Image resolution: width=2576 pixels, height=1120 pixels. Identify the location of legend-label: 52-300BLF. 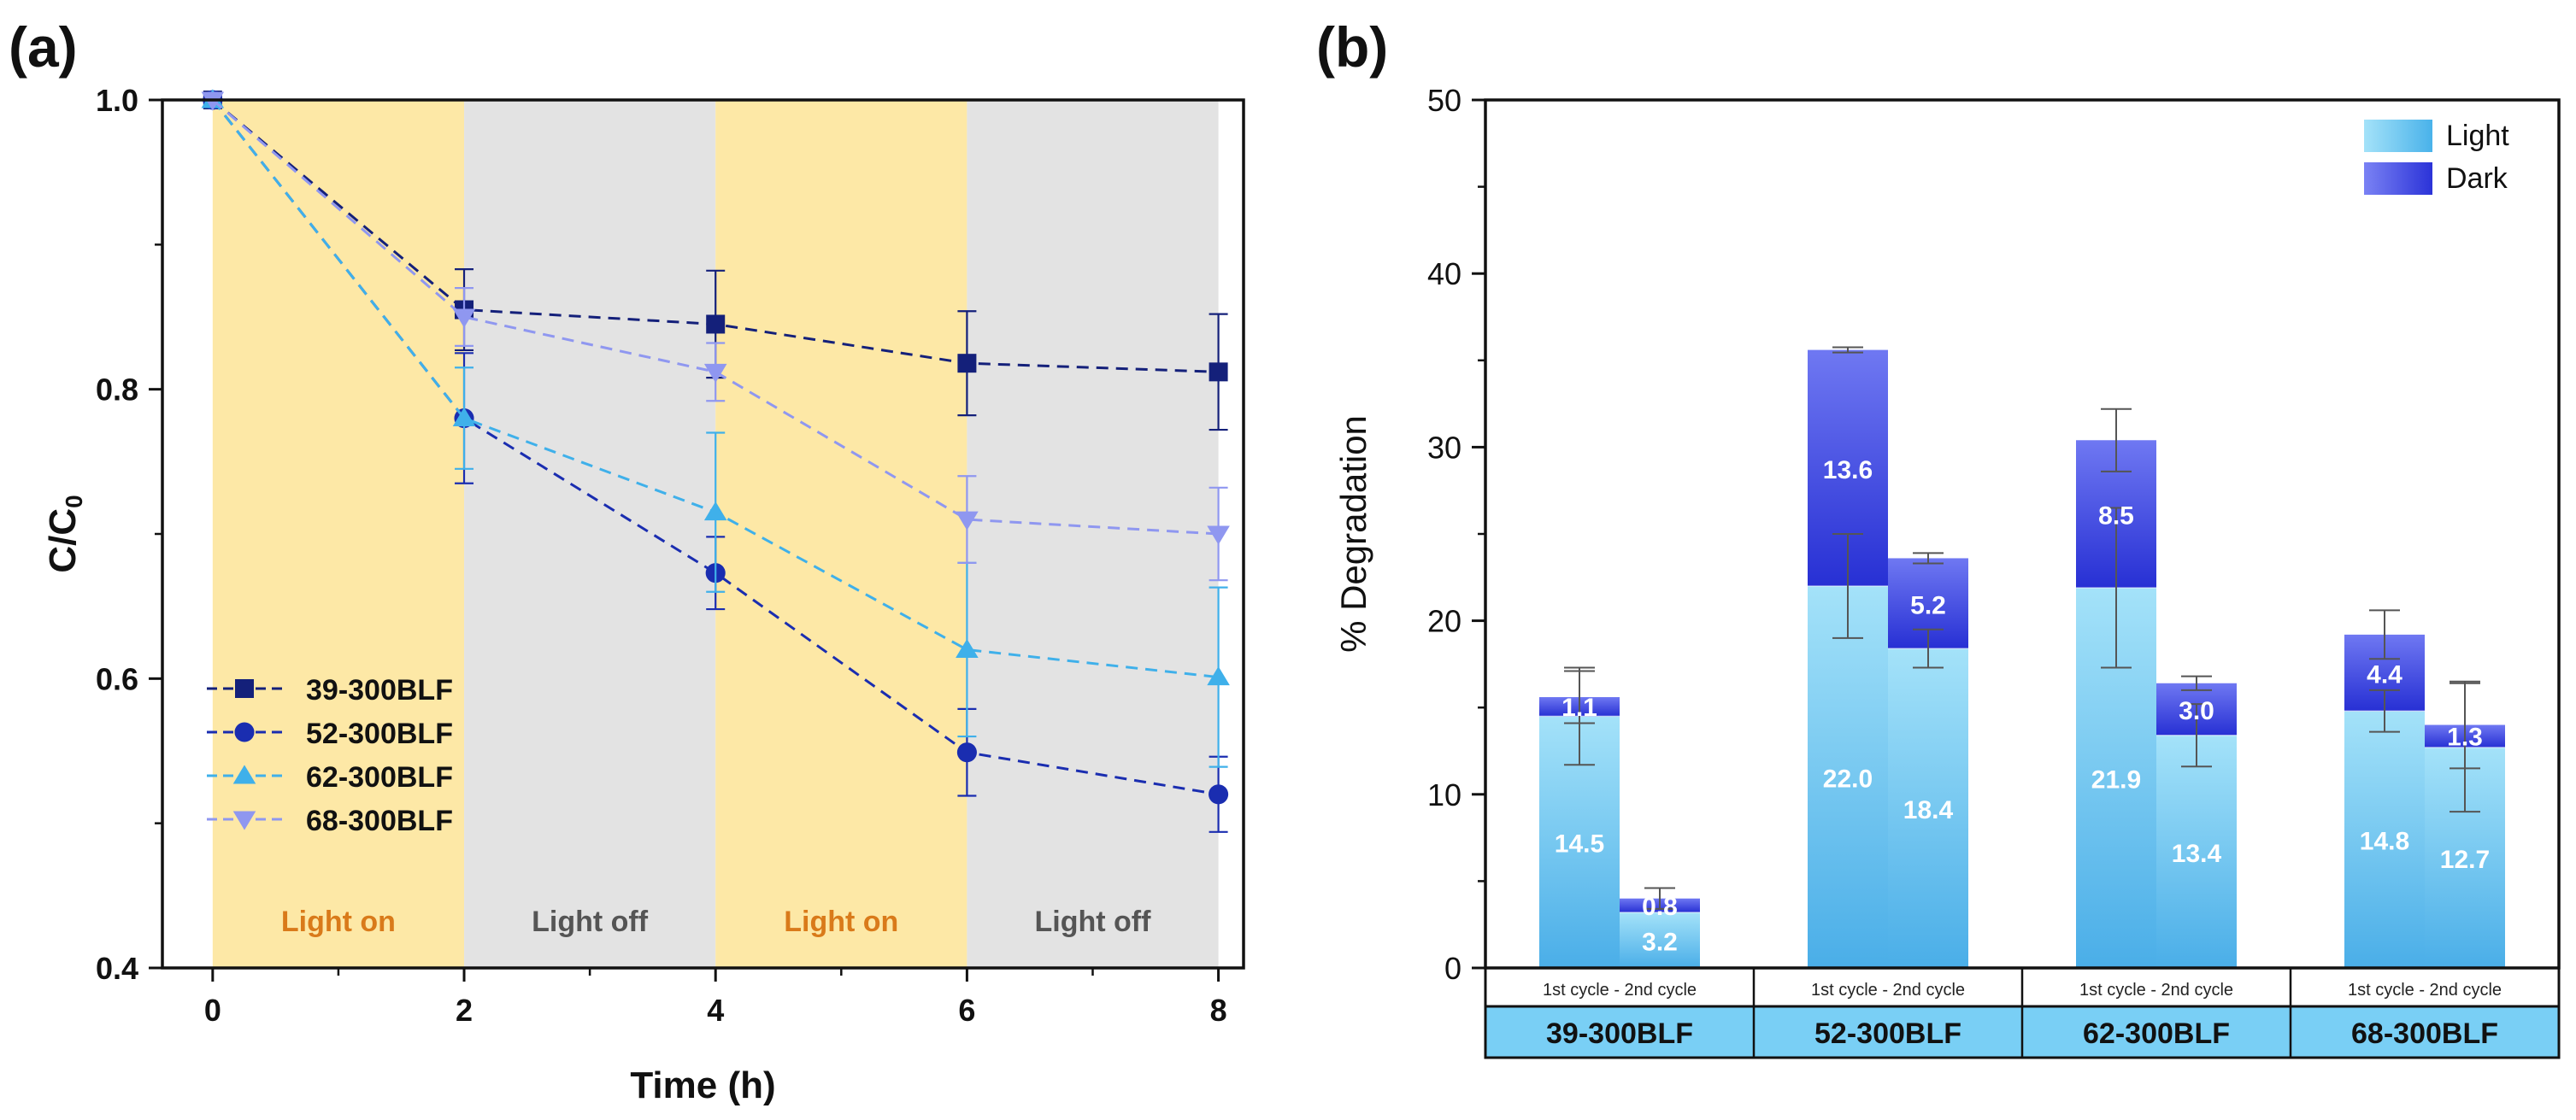
(379, 734).